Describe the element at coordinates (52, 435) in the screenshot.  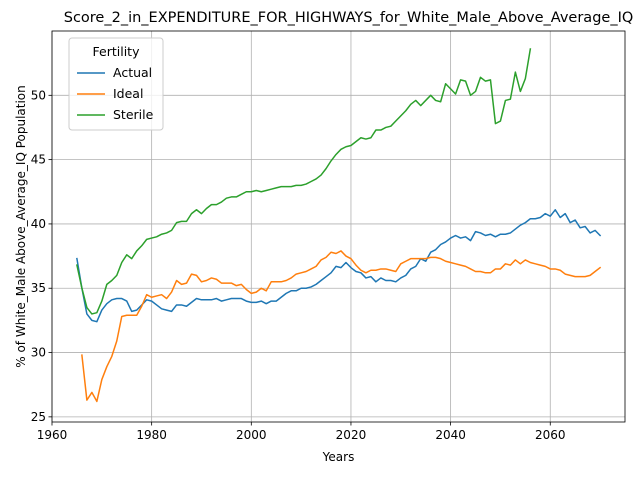
I see `x-tick-label: 1960` at that location.